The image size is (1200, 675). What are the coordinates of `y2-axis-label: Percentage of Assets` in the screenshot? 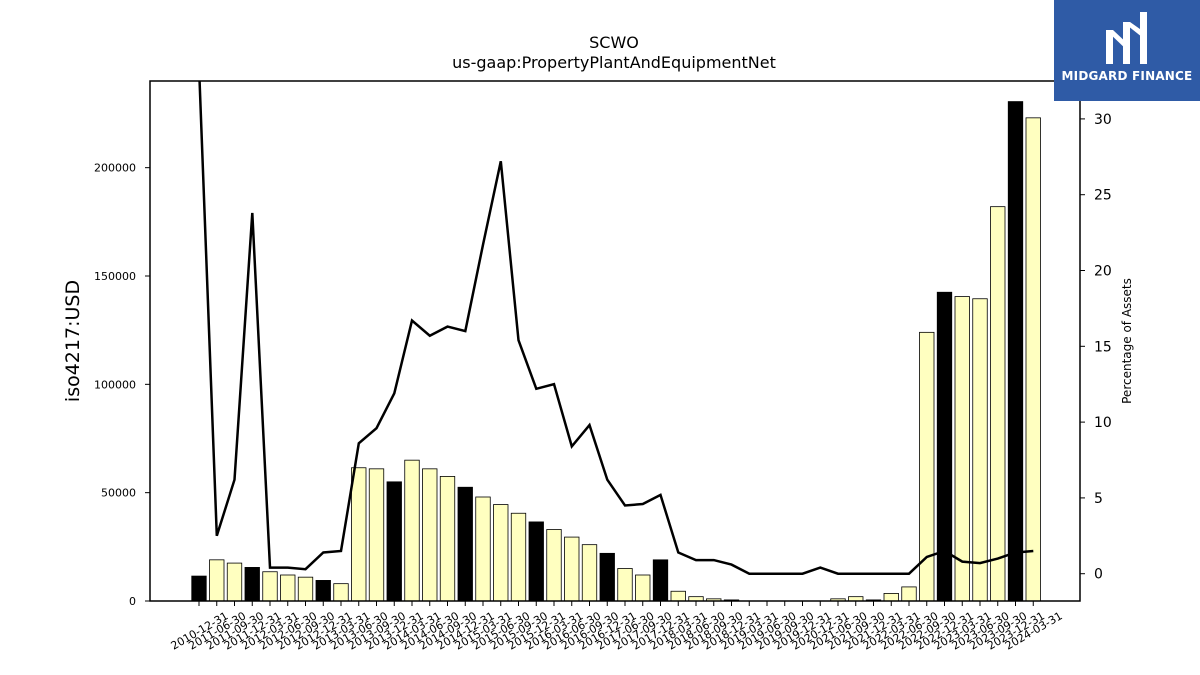 It's located at (1127, 341).